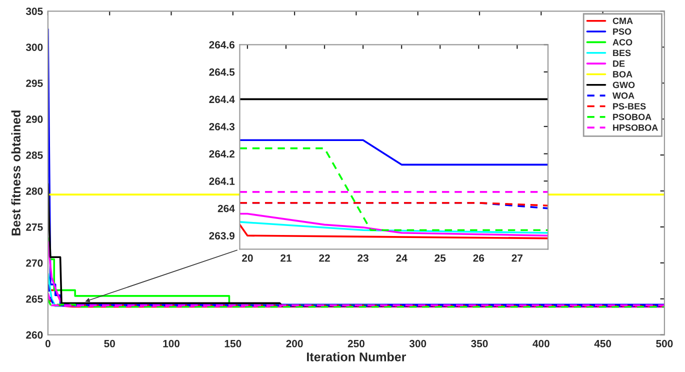  What do you see at coordinates (417, 344) in the screenshot?
I see `x-tick-label: 300` at bounding box center [417, 344].